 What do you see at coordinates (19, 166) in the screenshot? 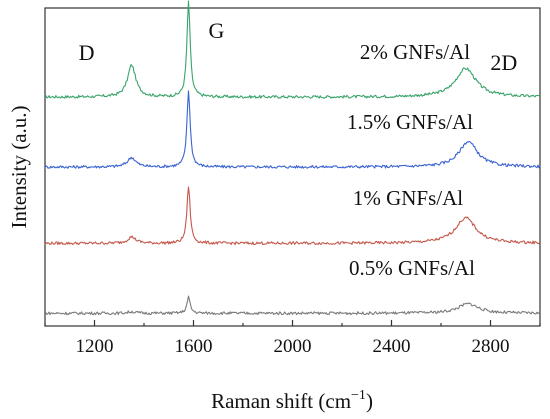
I see `y-axis-title: Intensity (a.u.)` at bounding box center [19, 166].